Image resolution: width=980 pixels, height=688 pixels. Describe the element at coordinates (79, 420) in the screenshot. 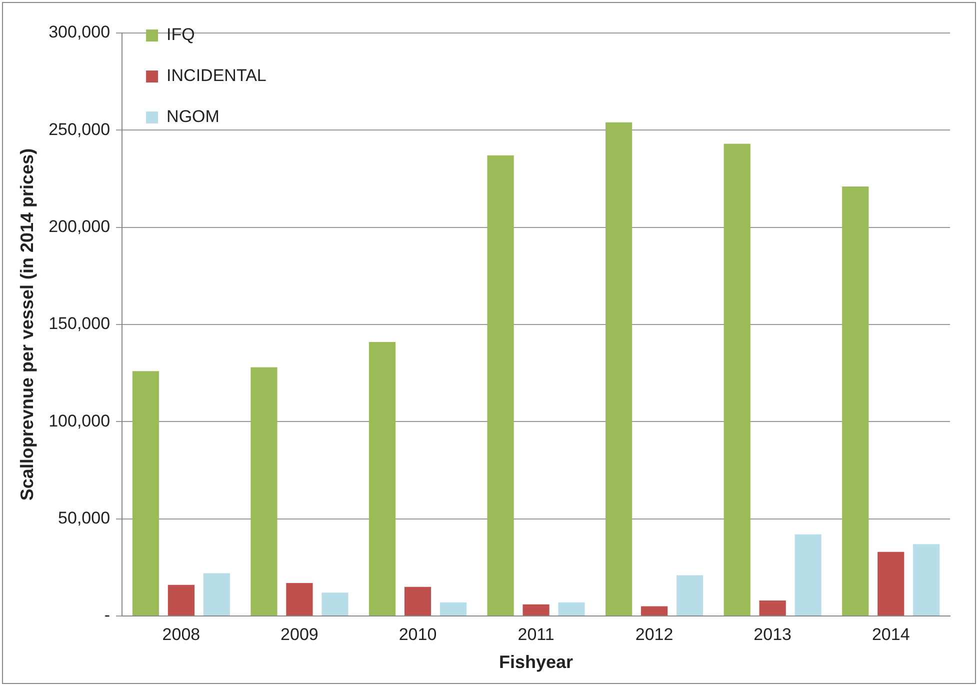

I see `y-tick-label: 100,000` at that location.